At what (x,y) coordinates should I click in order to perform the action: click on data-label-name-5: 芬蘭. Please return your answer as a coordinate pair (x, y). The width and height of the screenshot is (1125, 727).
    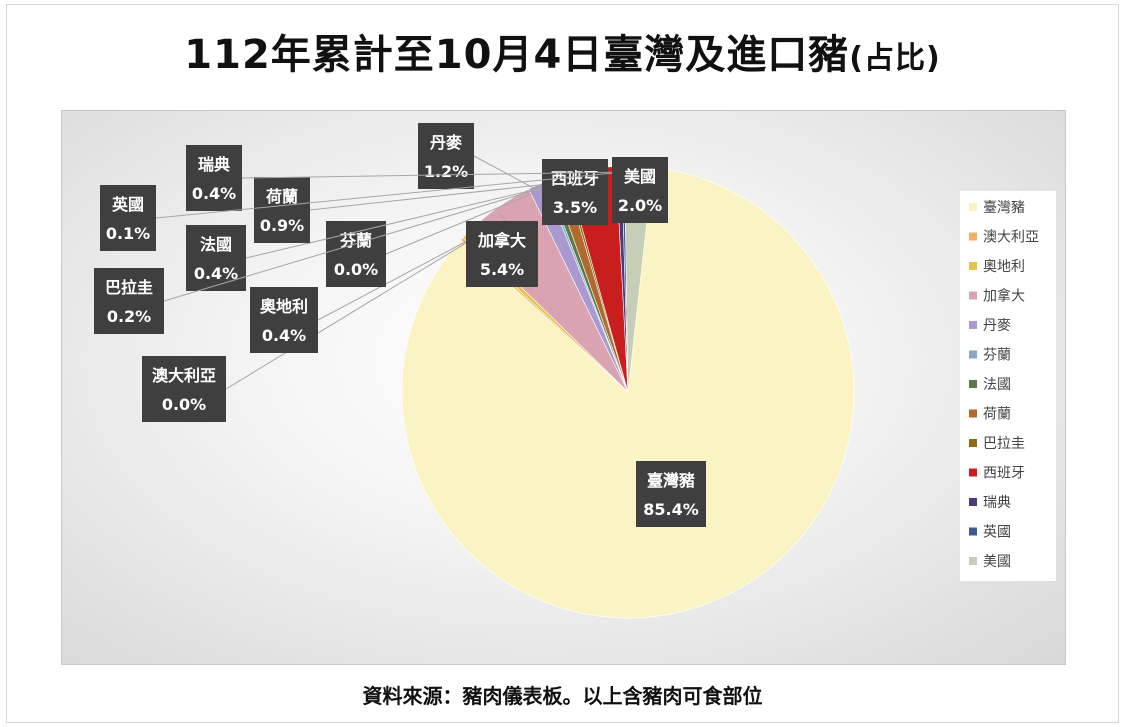
    Looking at the image, I should click on (355, 240).